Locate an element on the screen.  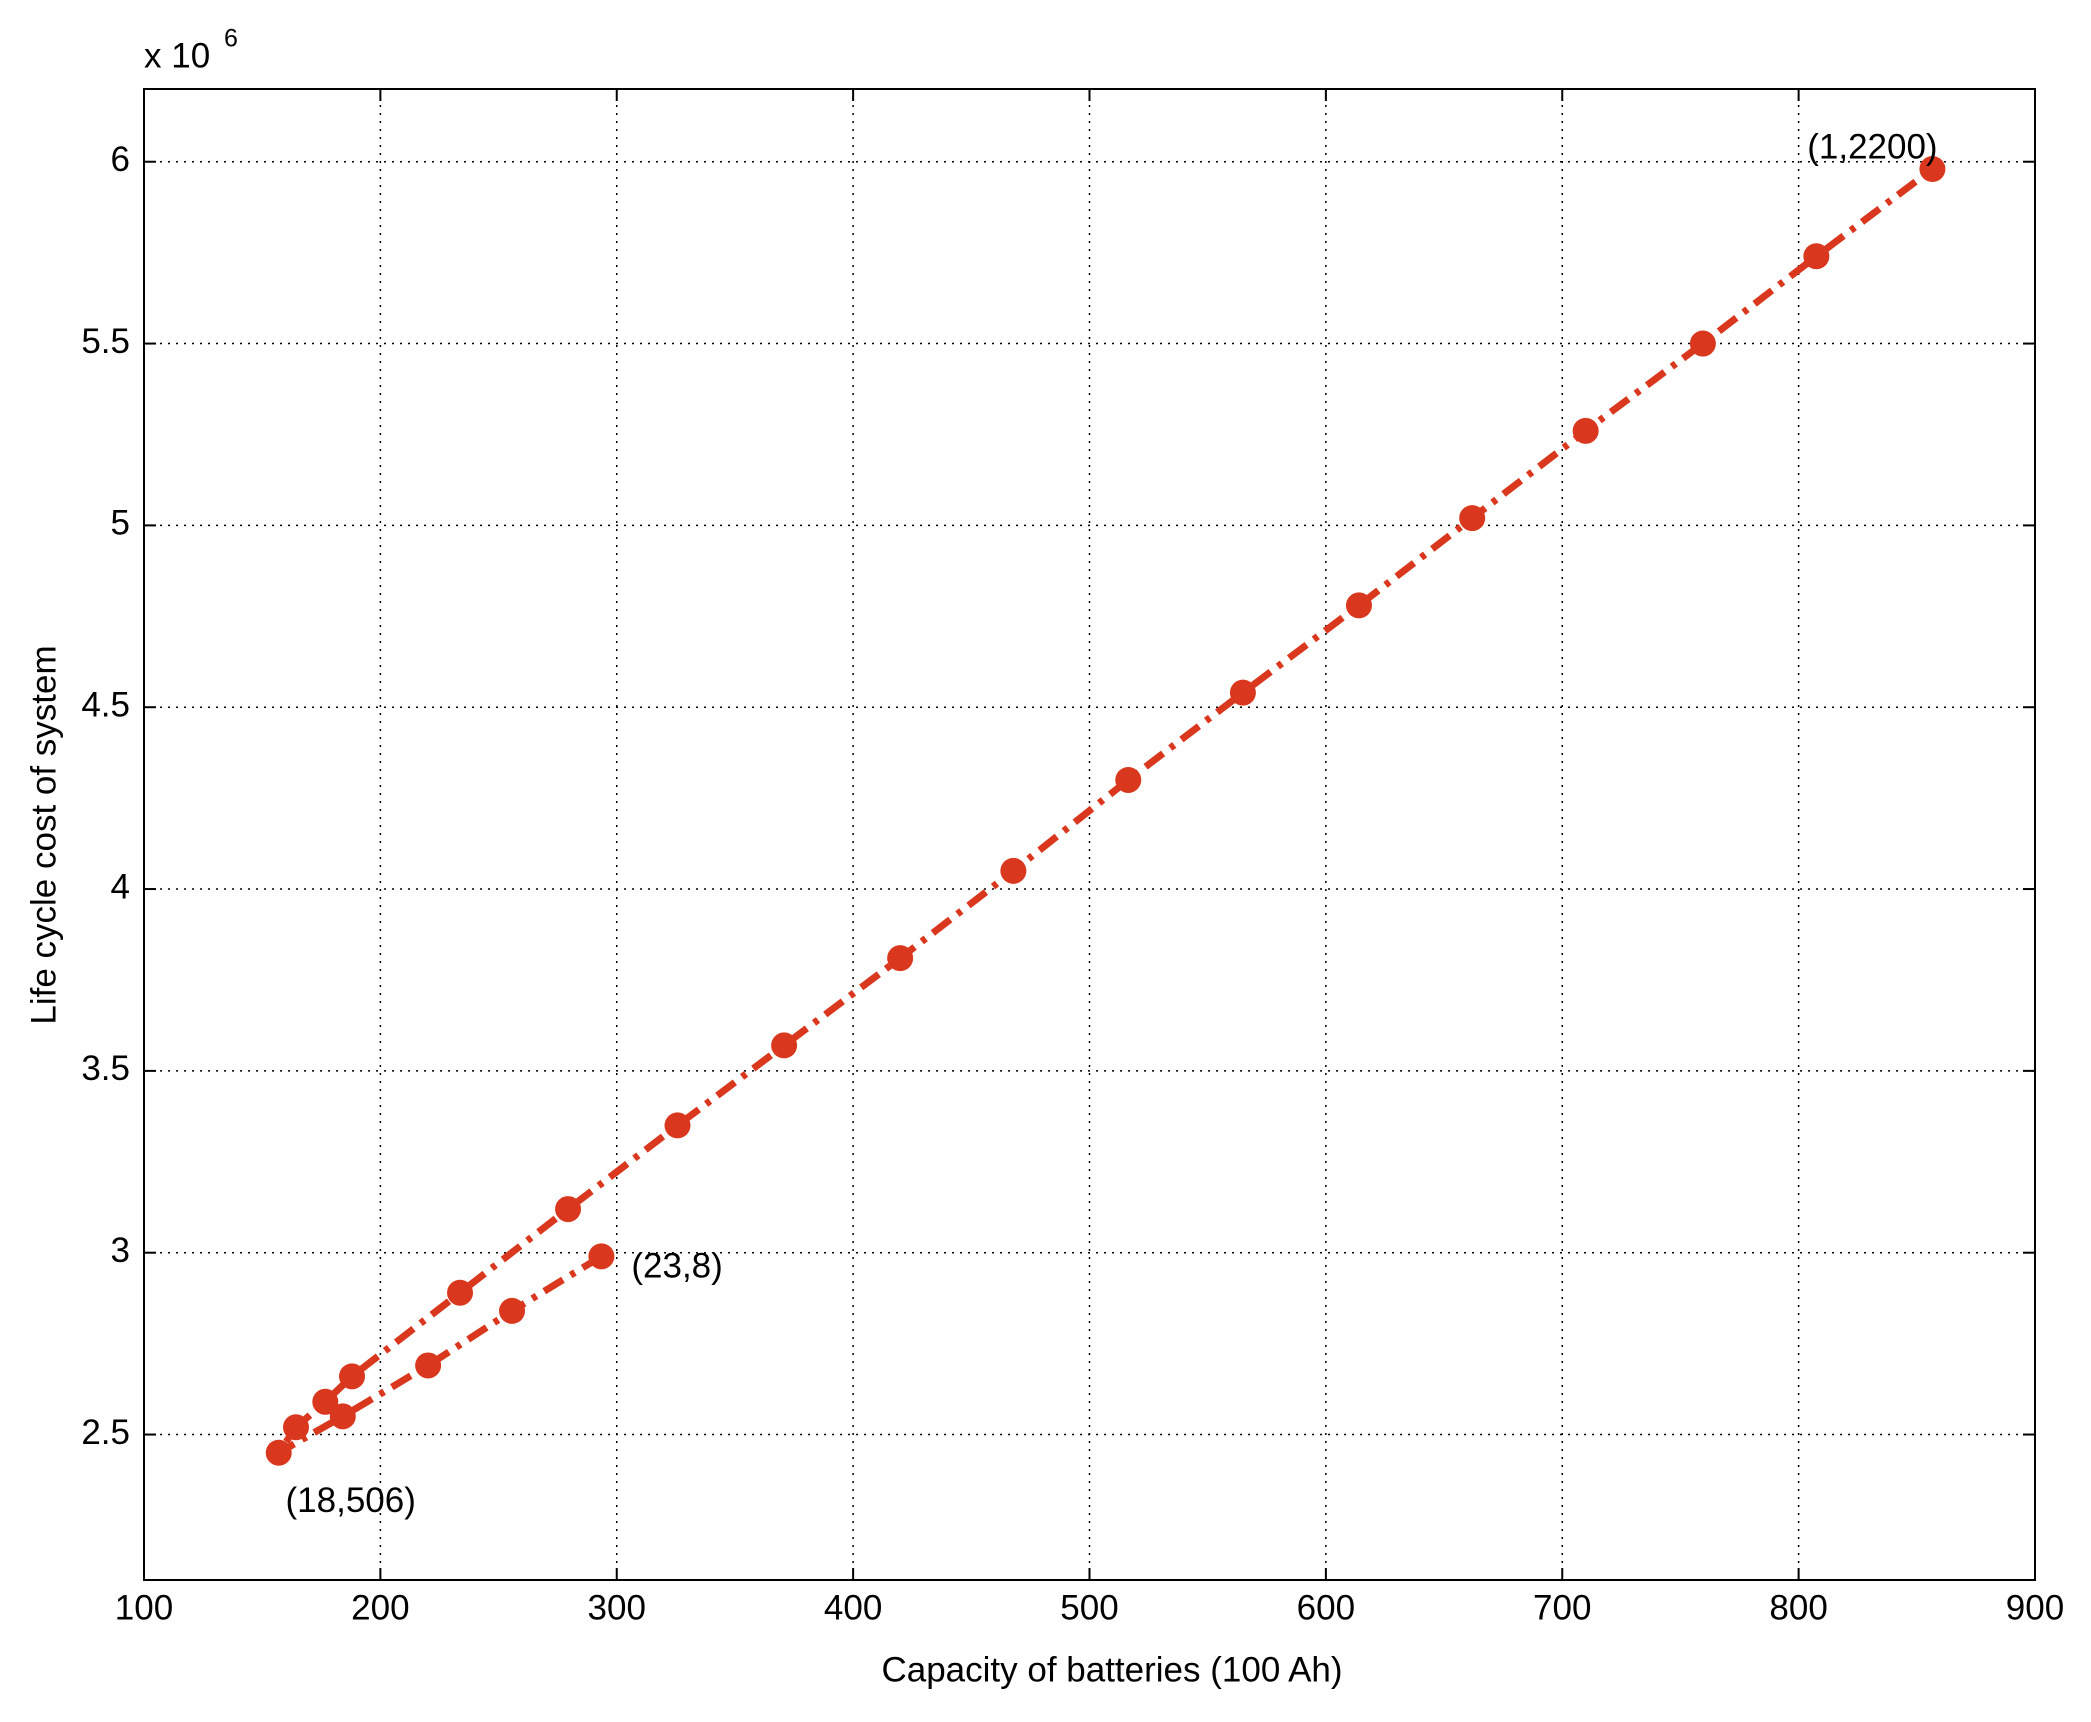
y-scale-exponent: 6 is located at coordinates (231, 39).